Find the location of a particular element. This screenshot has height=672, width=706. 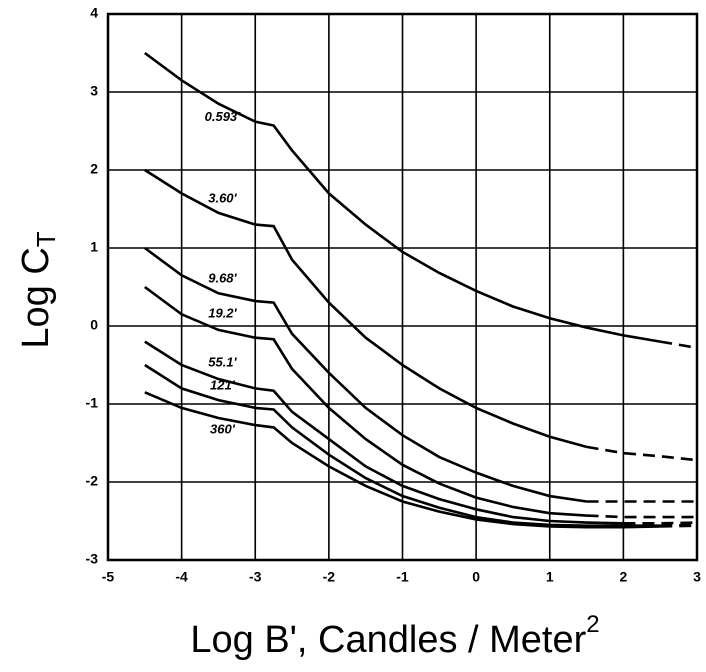

y-tick-label: -2 is located at coordinates (92, 481).